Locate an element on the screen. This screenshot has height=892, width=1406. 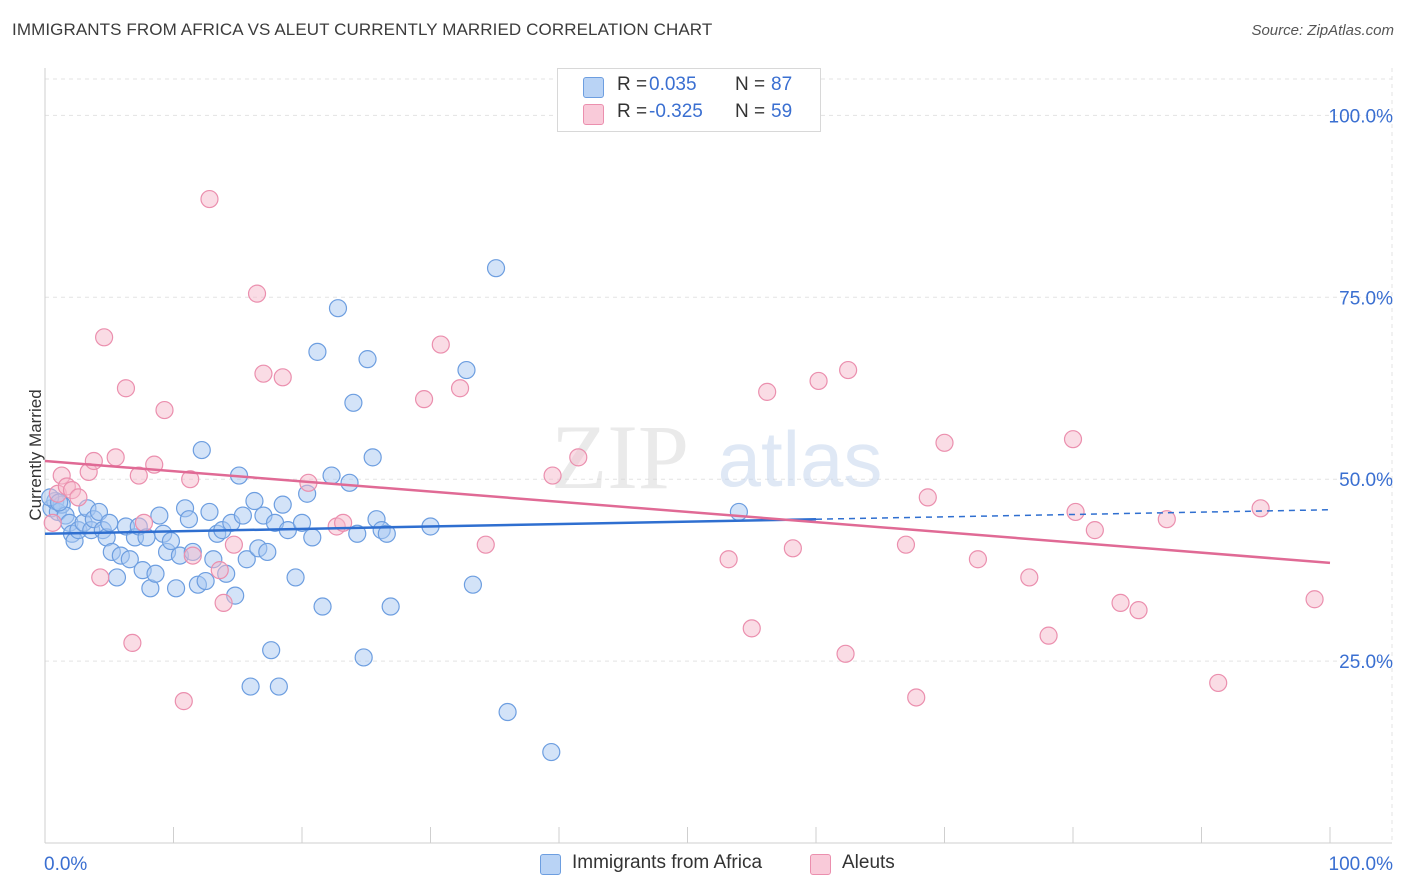
legend-stats: R = 0.035 N = 87 R = -0.325 N = 59 is located at coordinates (689, 100).